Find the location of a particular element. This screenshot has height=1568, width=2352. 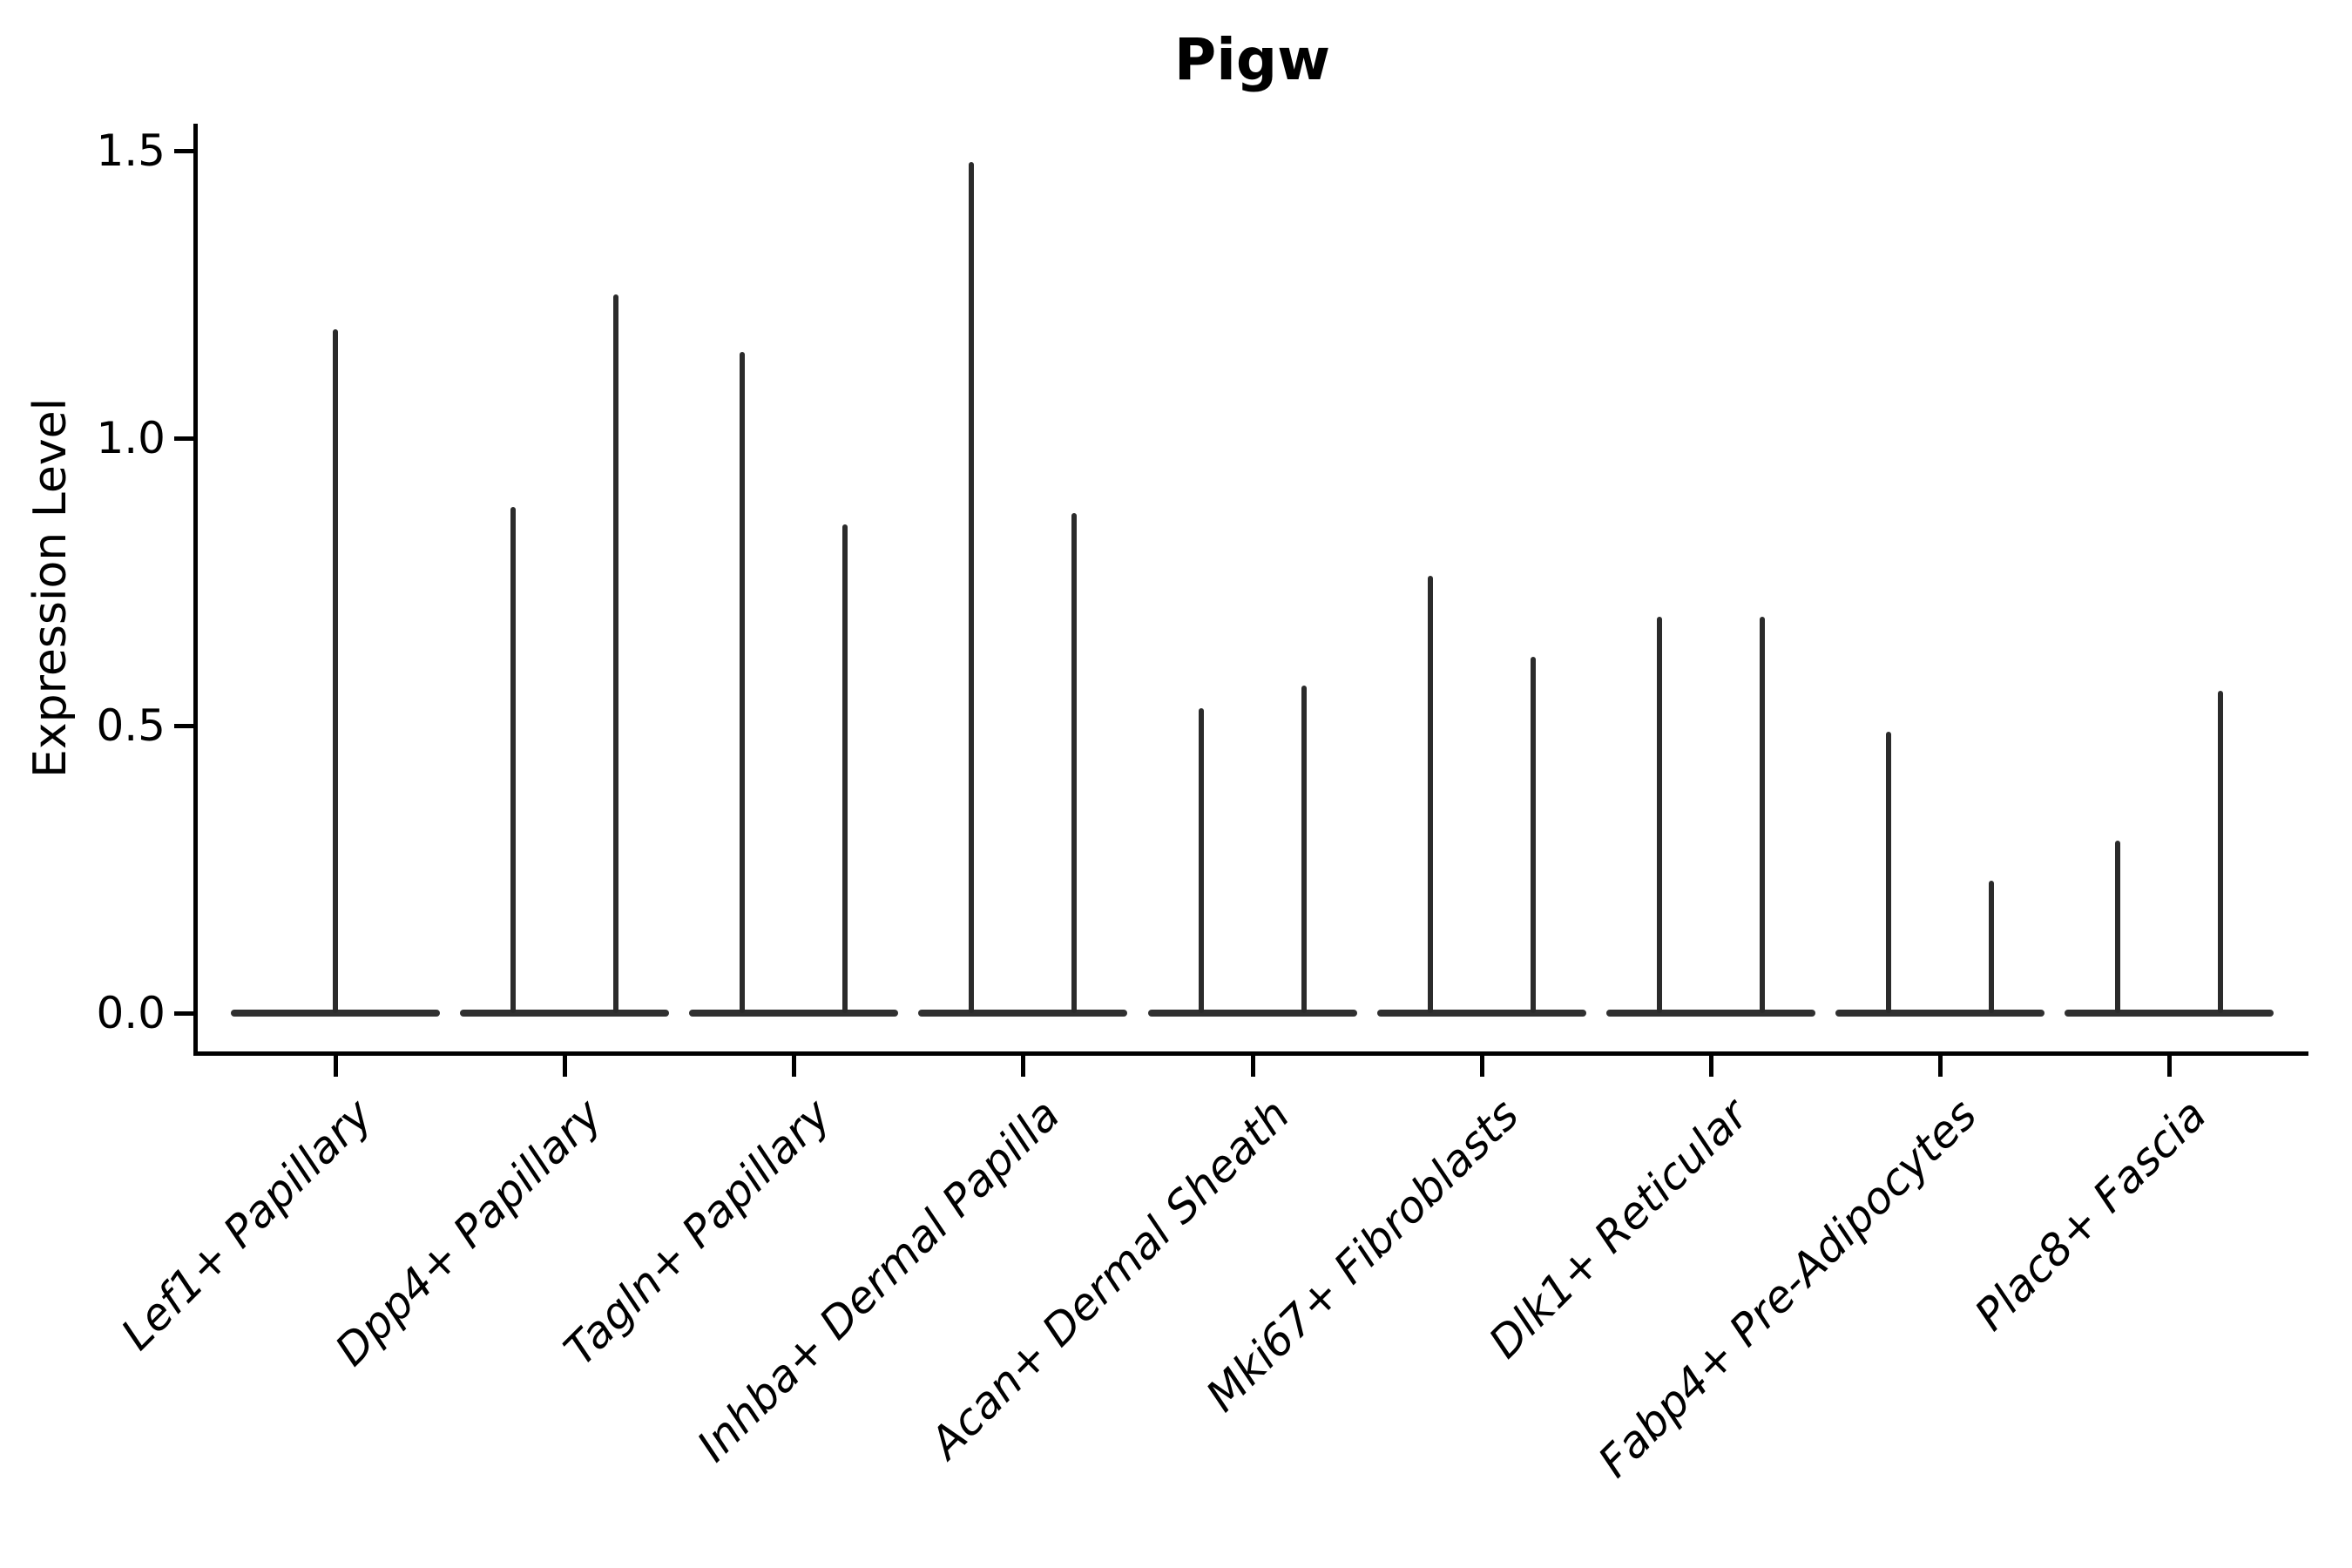

y-axis-line is located at coordinates (195, 590).